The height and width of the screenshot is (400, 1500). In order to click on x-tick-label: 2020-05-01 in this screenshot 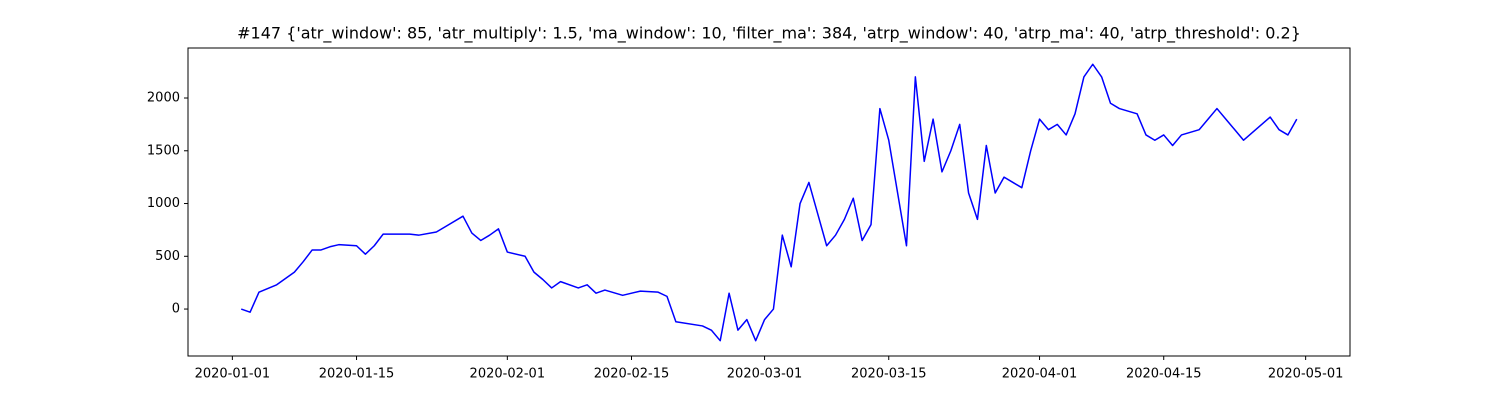, I will do `click(1306, 374)`.